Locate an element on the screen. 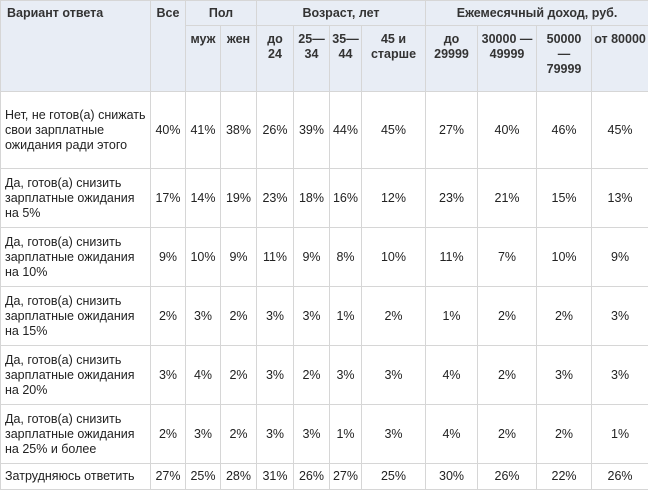  value-cell: 41% is located at coordinates (203, 130).